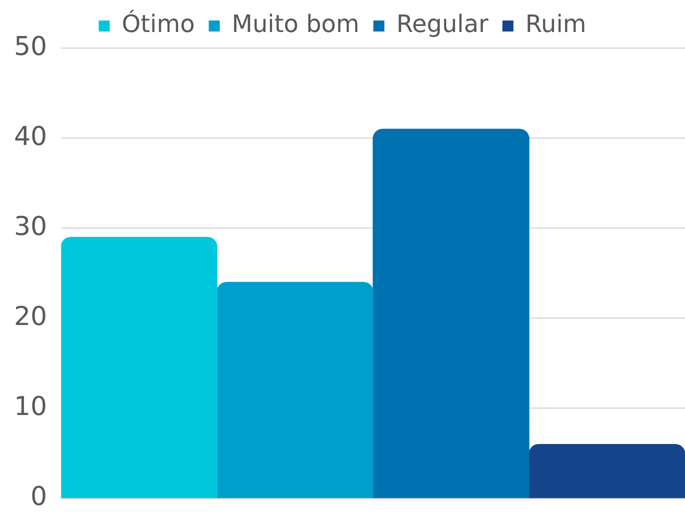  What do you see at coordinates (39, 497) in the screenshot?
I see `y-tick-label: 0` at bounding box center [39, 497].